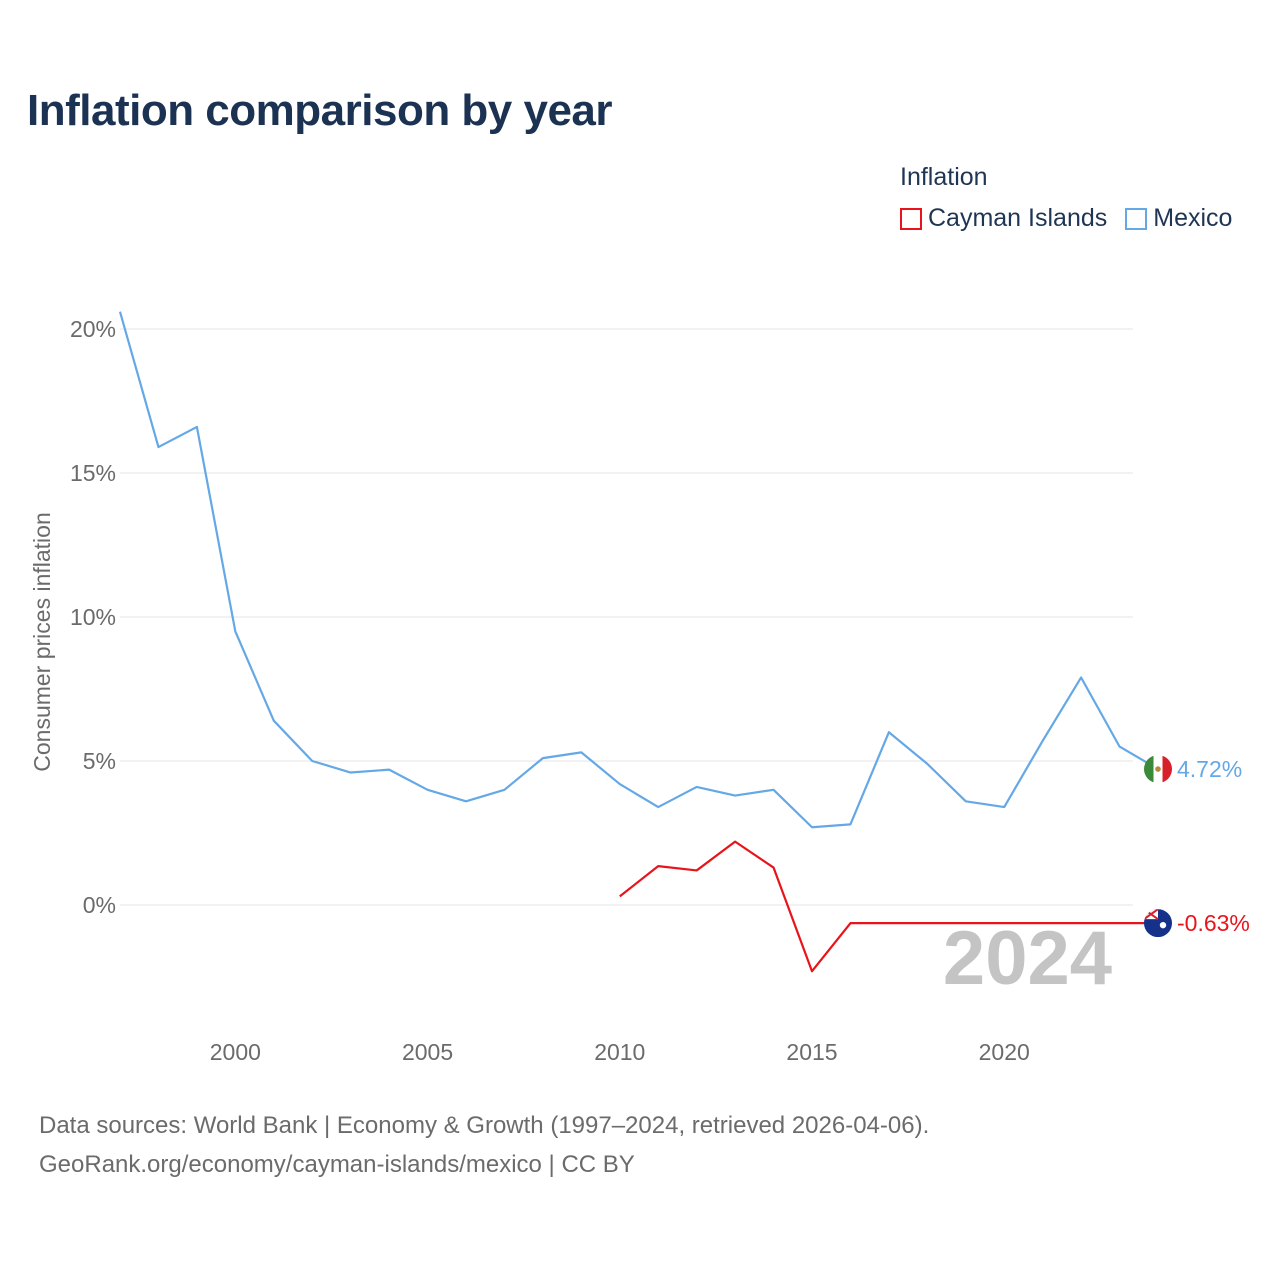 The image size is (1280, 1280). What do you see at coordinates (1197, 846) in the screenshot?
I see `series-end-markers: 4.72% -0.63%` at bounding box center [1197, 846].